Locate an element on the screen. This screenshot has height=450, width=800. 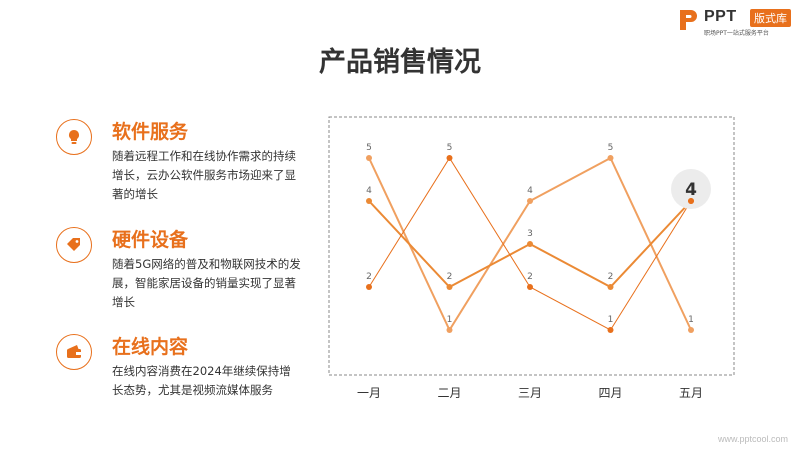
feature-desc: 在线内容消费在2024年继续保持增长态势，尤其是视频流媒体服务 is located at coordinates (201, 380).